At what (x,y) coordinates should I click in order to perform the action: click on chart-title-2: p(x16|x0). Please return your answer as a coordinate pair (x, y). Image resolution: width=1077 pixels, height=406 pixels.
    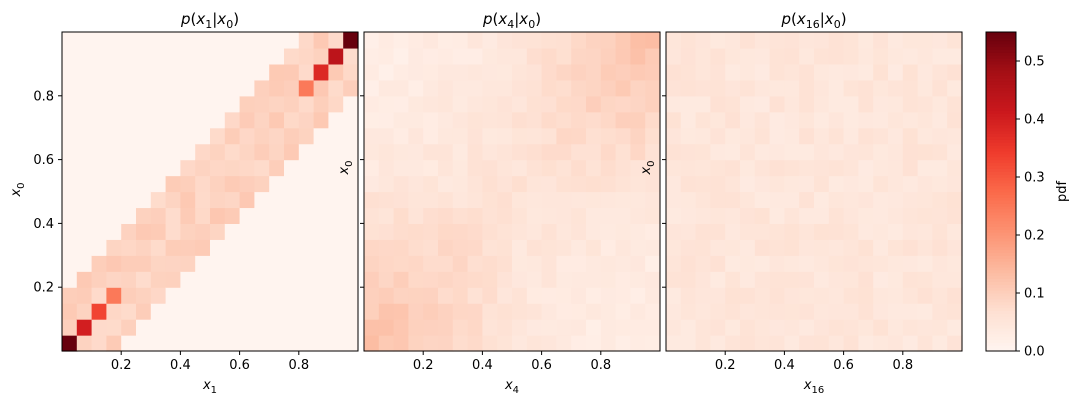
    Looking at the image, I should click on (813, 20).